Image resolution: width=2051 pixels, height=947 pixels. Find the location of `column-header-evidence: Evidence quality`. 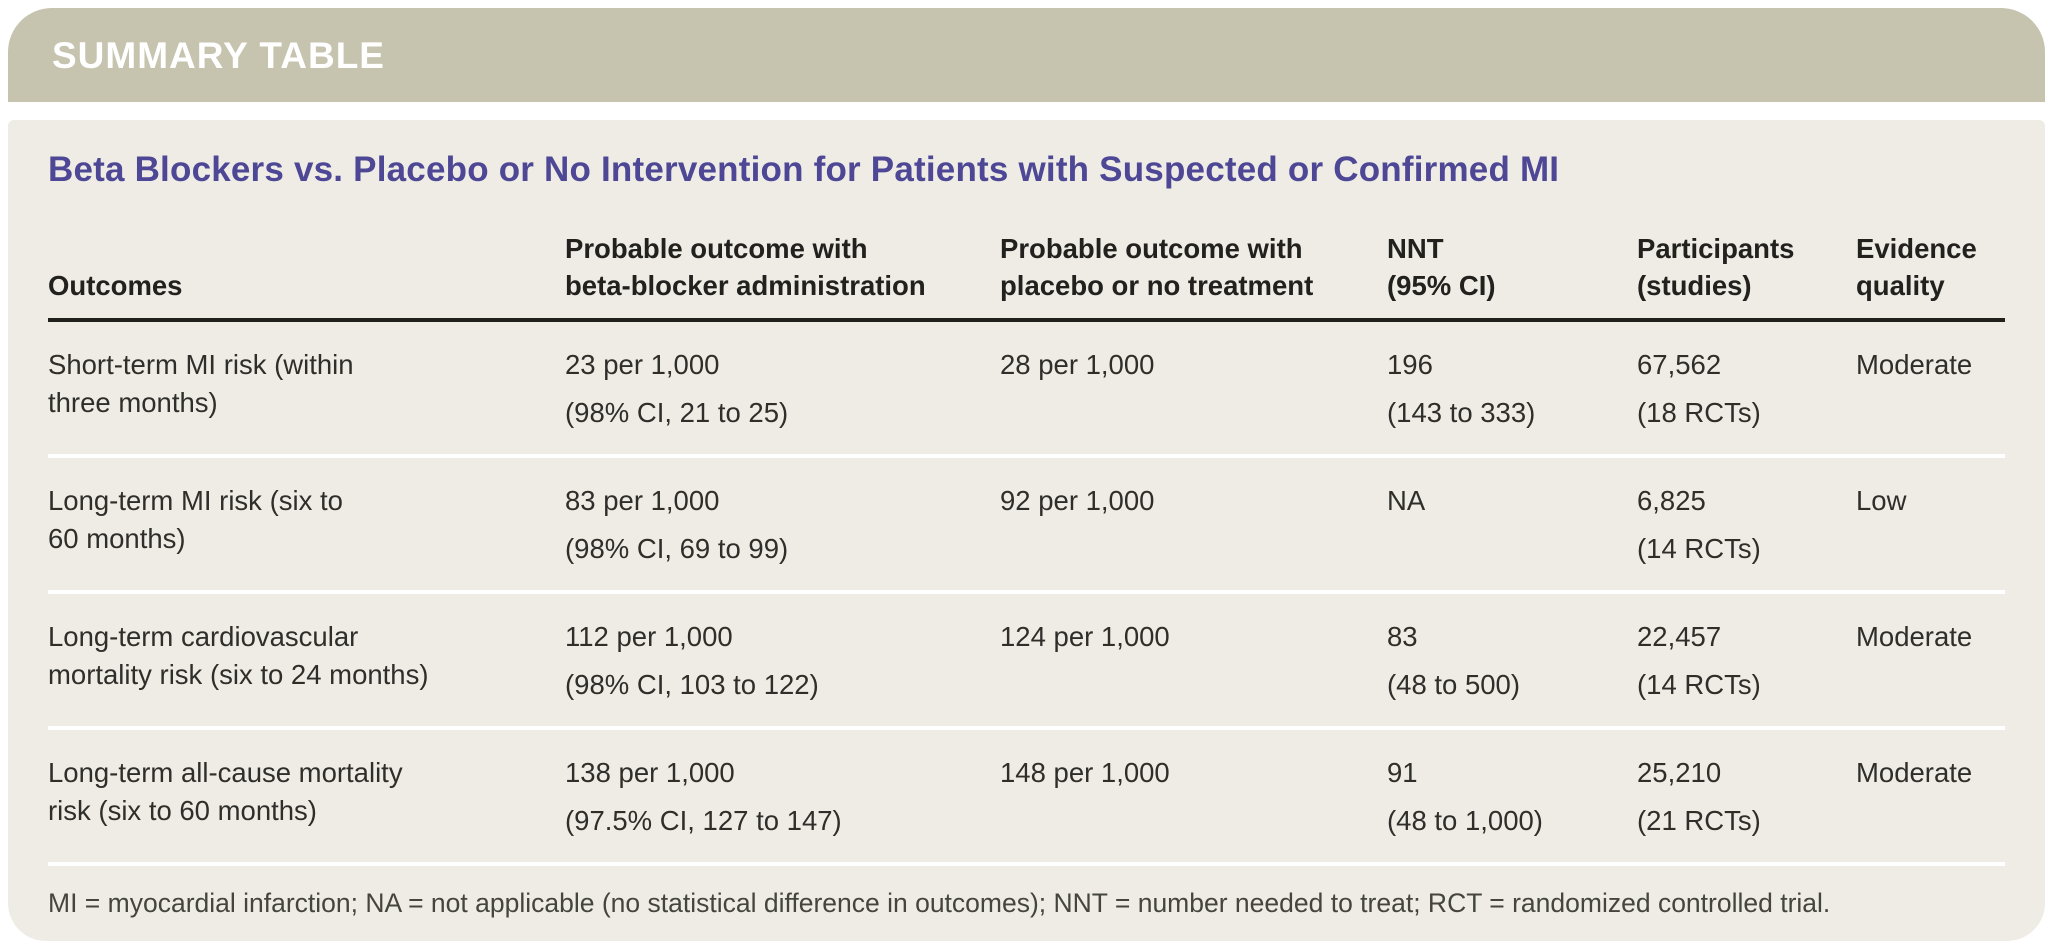

column-header-evidence: Evidence quality is located at coordinates (1930, 270).